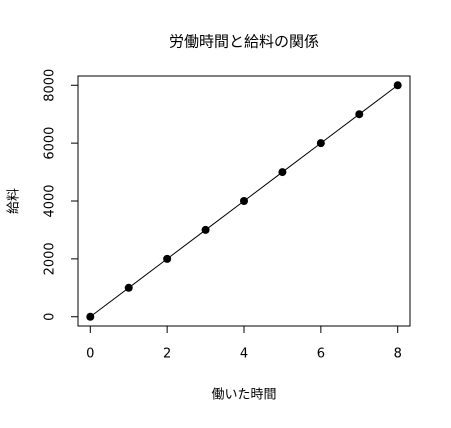 The height and width of the screenshot is (428, 451). I want to click on x-axis-label: 働いた時間, so click(243, 395).